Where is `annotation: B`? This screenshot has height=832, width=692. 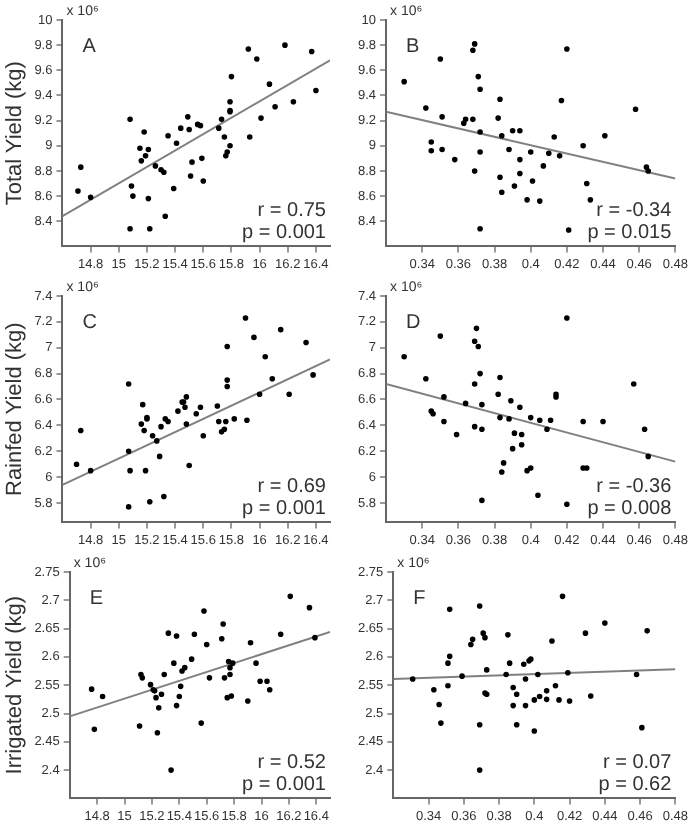
annotation: B is located at coordinates (413, 46).